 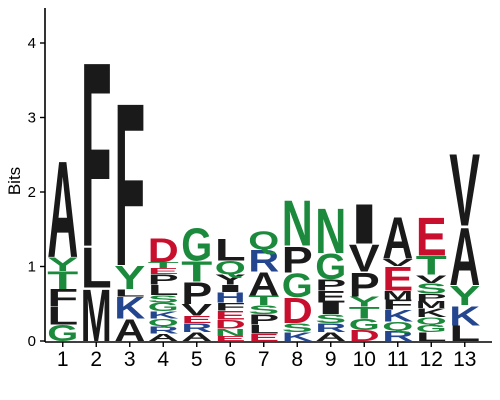 What do you see at coordinates (14, 181) in the screenshot?
I see `y-axis-label: Bits` at bounding box center [14, 181].